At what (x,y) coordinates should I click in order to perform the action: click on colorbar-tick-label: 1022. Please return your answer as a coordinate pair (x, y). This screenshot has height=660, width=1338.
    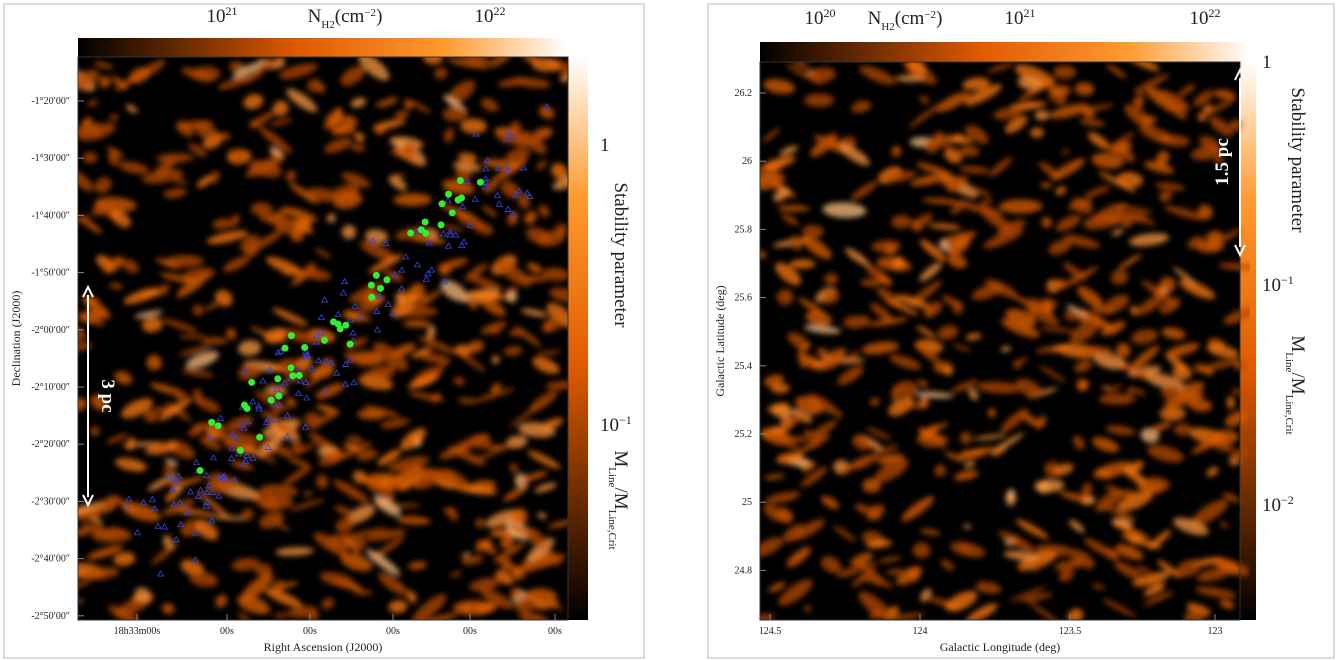
    Looking at the image, I should click on (490, 15).